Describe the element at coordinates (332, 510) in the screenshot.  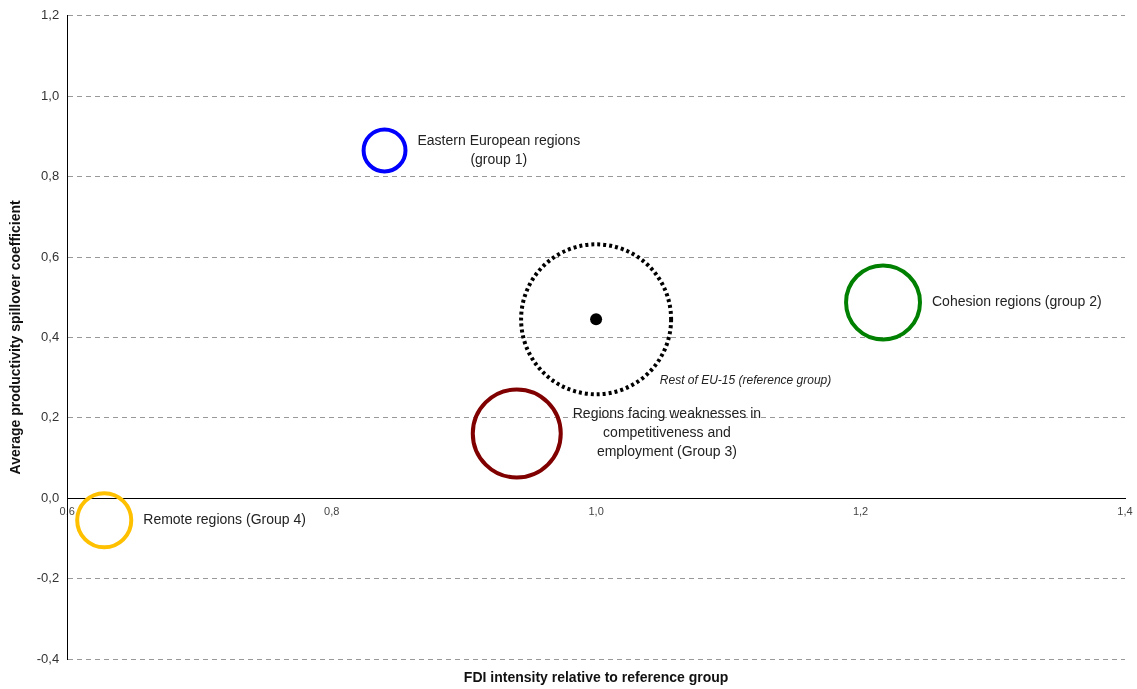
I see `x-tick-label: 0,8` at that location.